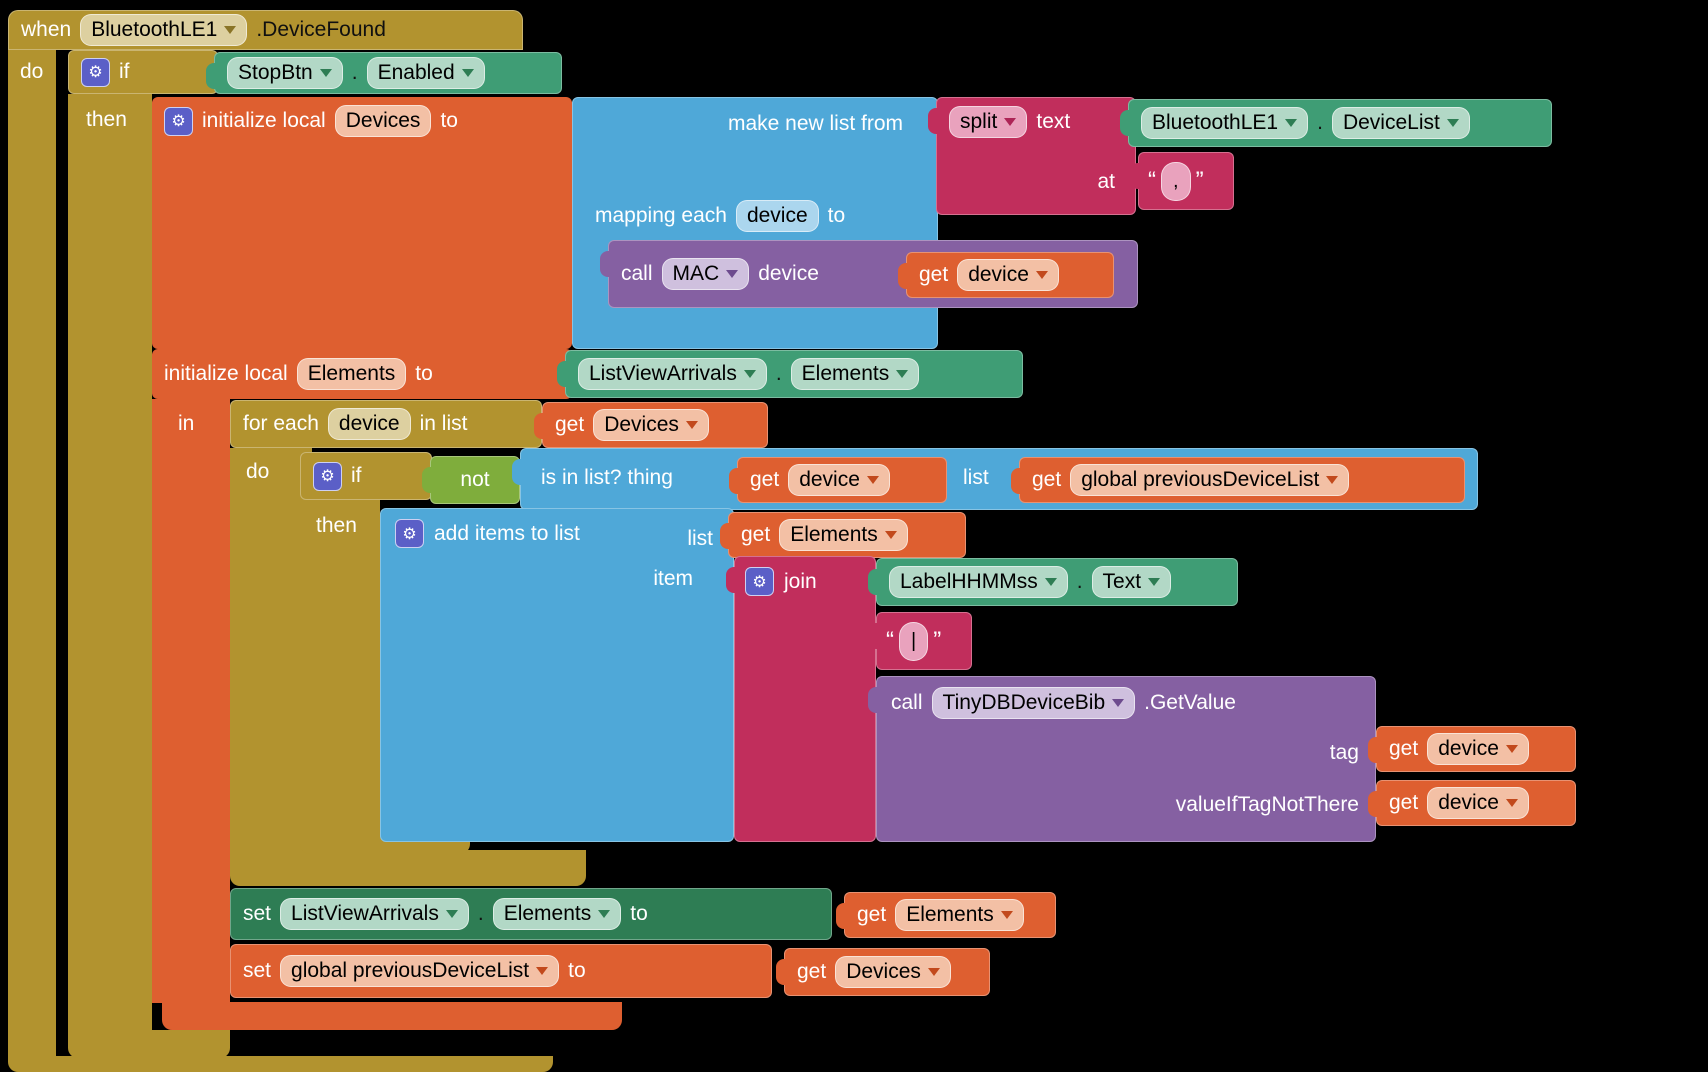 The image size is (1708, 1072). What do you see at coordinates (351, 374) in the screenshot?
I see `local-variable-name-field: Elements` at bounding box center [351, 374].